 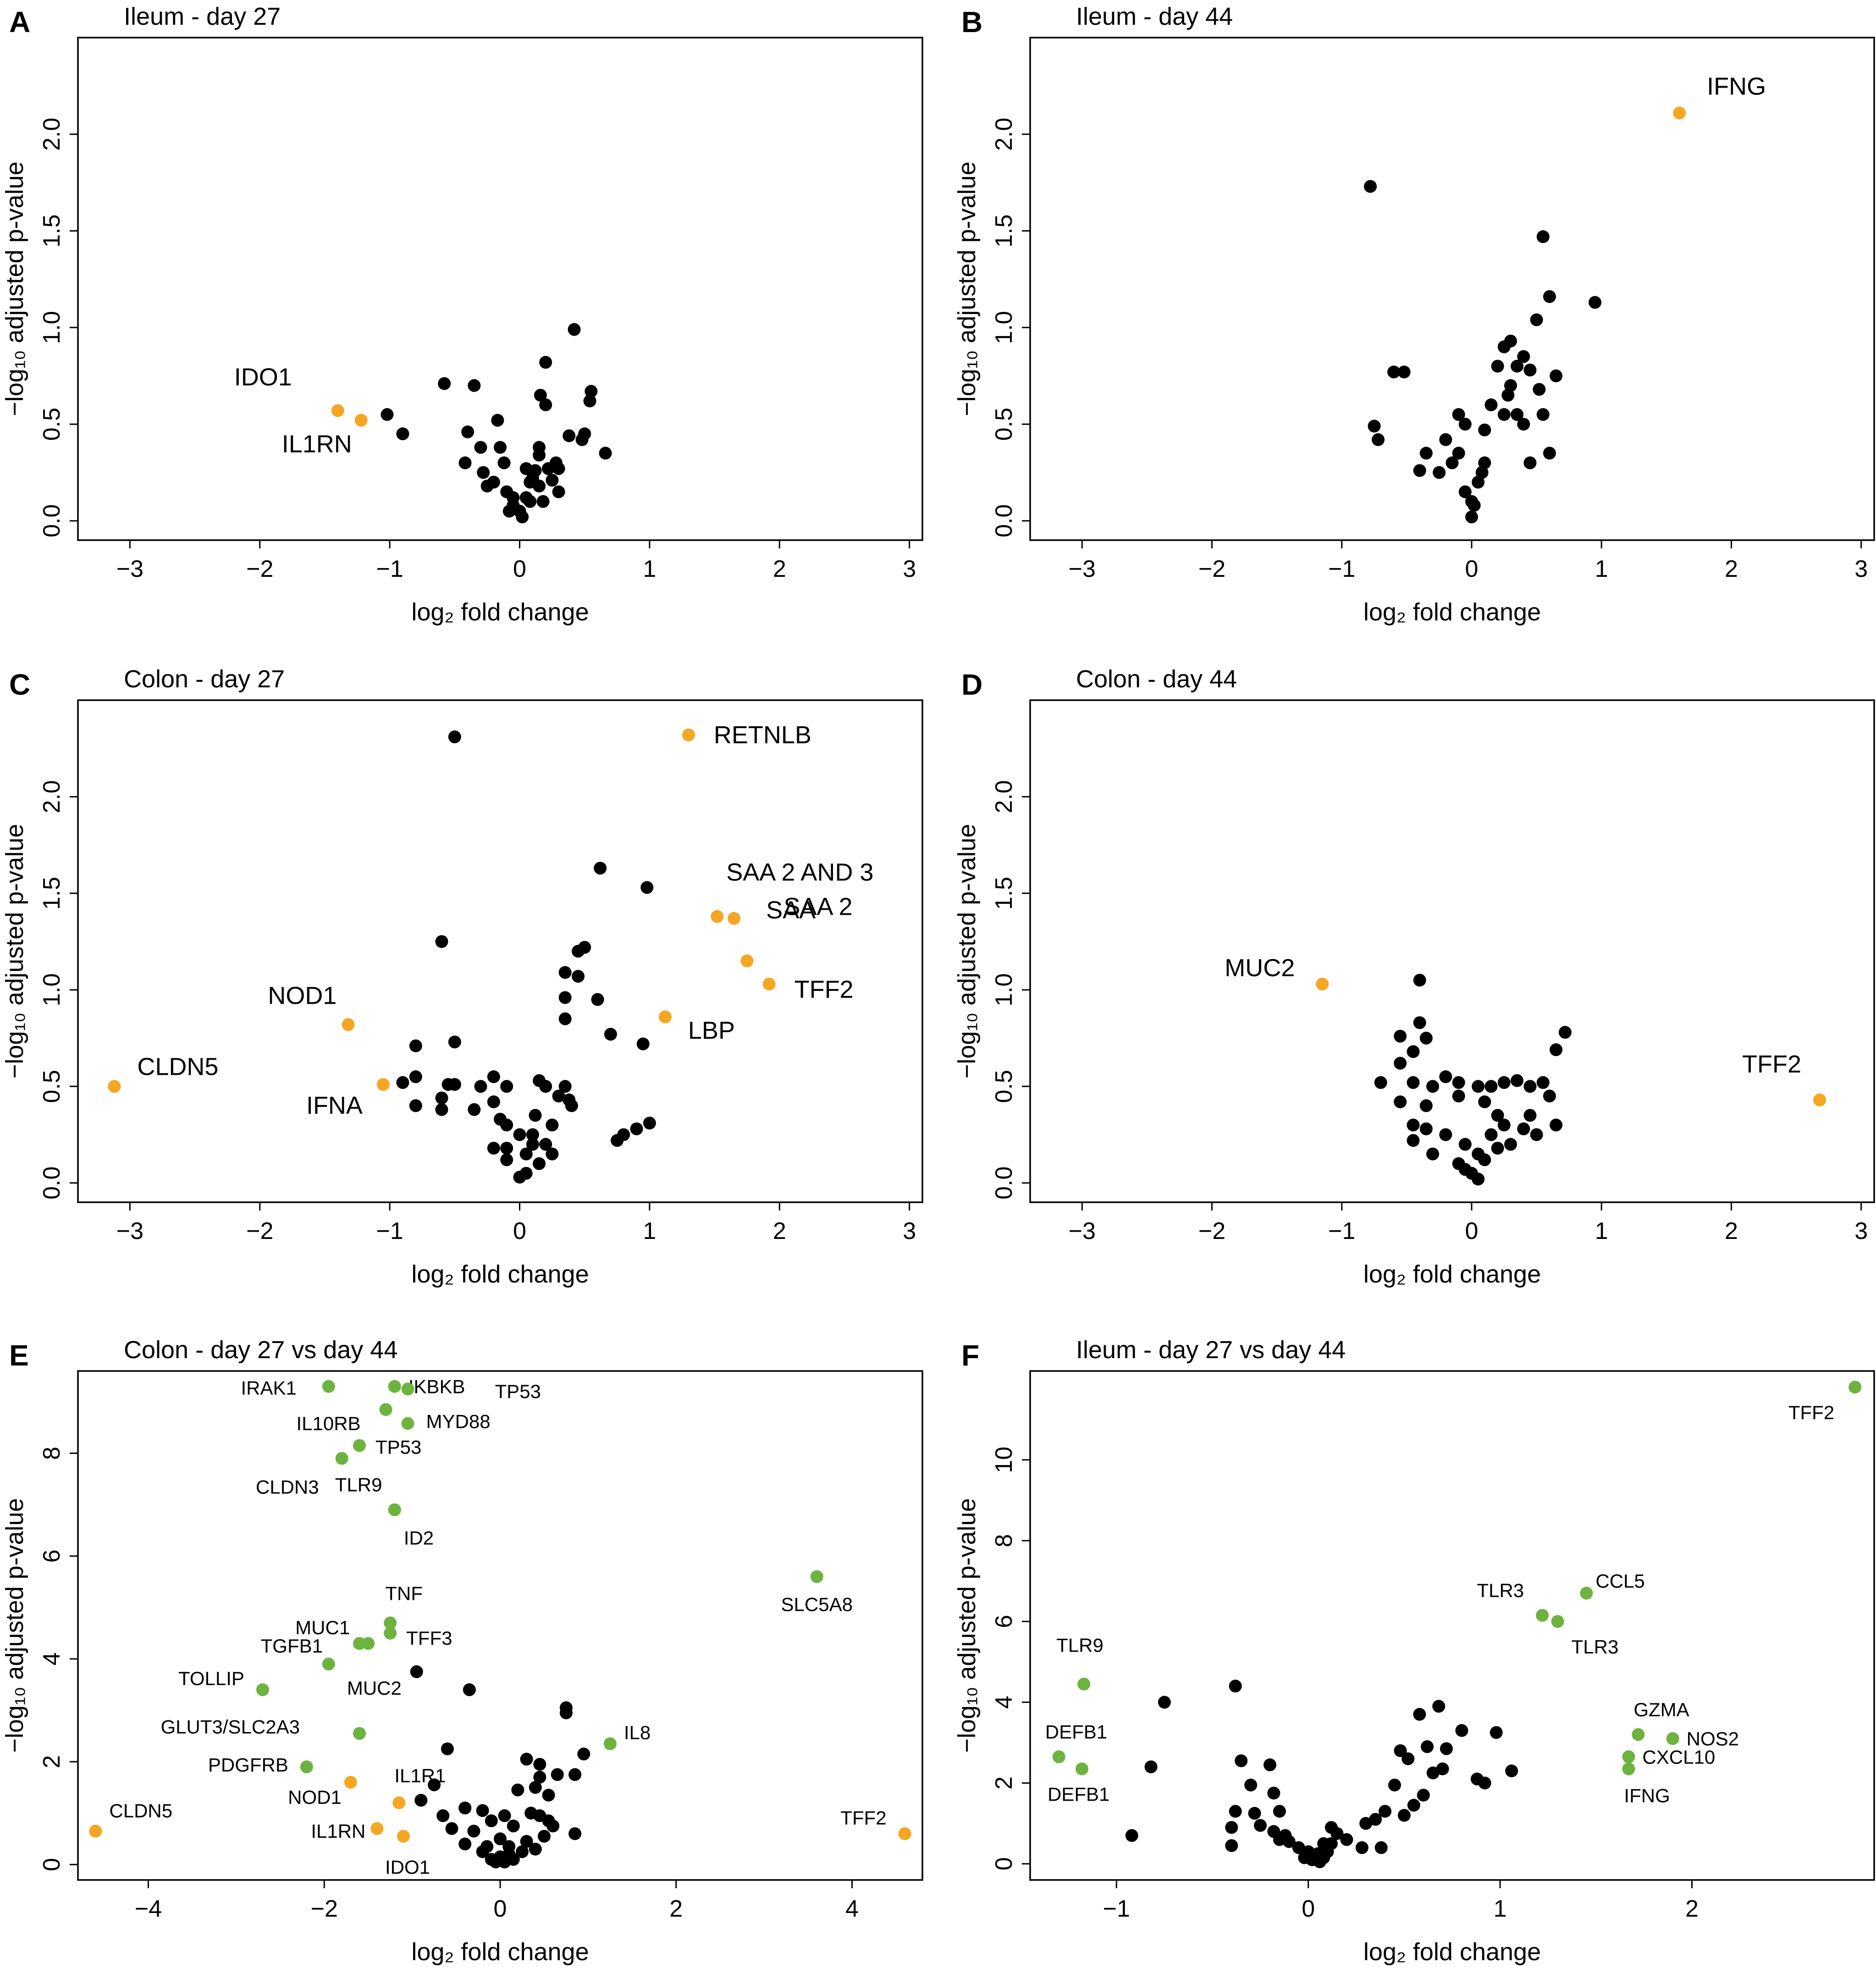 I want to click on point-label: IL1RN, so click(x=338, y=1831).